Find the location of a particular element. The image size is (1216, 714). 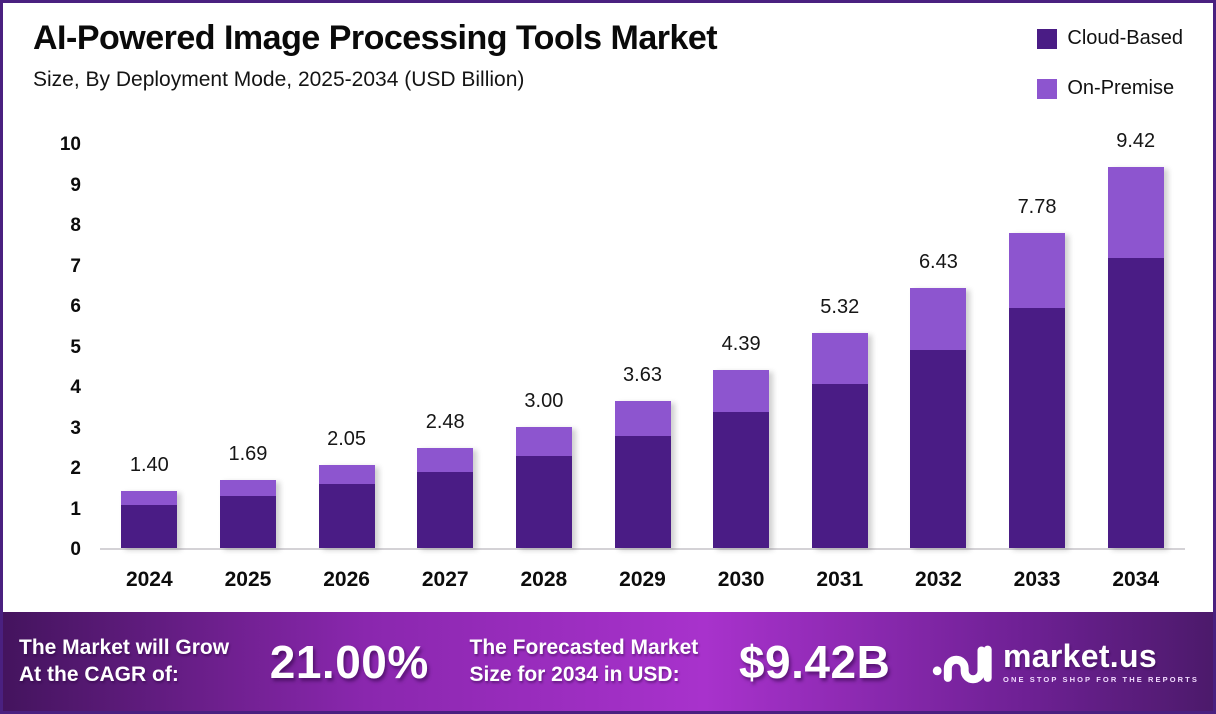

brand-name: market.us is located at coordinates (1080, 655).